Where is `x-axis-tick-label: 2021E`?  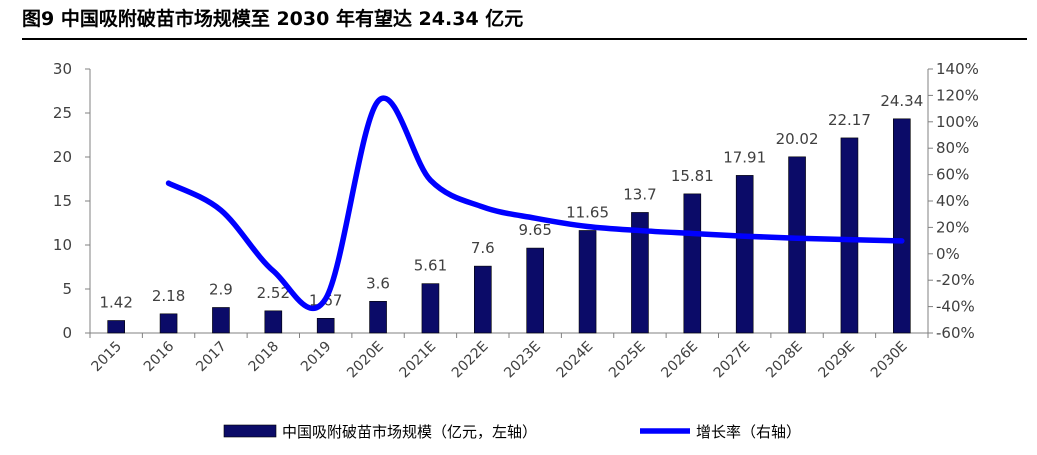 x-axis-tick-label: 2021E is located at coordinates (417, 360).